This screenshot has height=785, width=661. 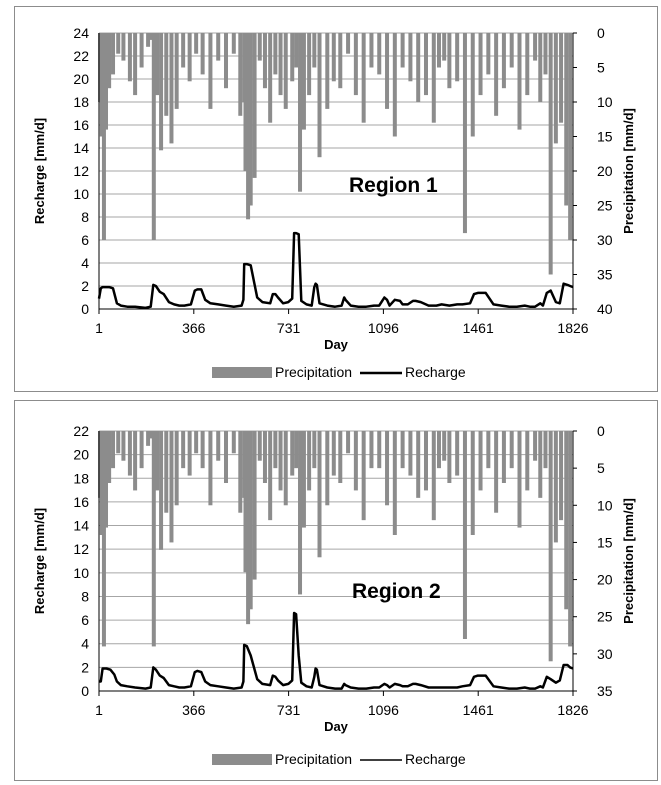 What do you see at coordinates (601, 68) in the screenshot?
I see `y2-tick-label: 5` at bounding box center [601, 68].